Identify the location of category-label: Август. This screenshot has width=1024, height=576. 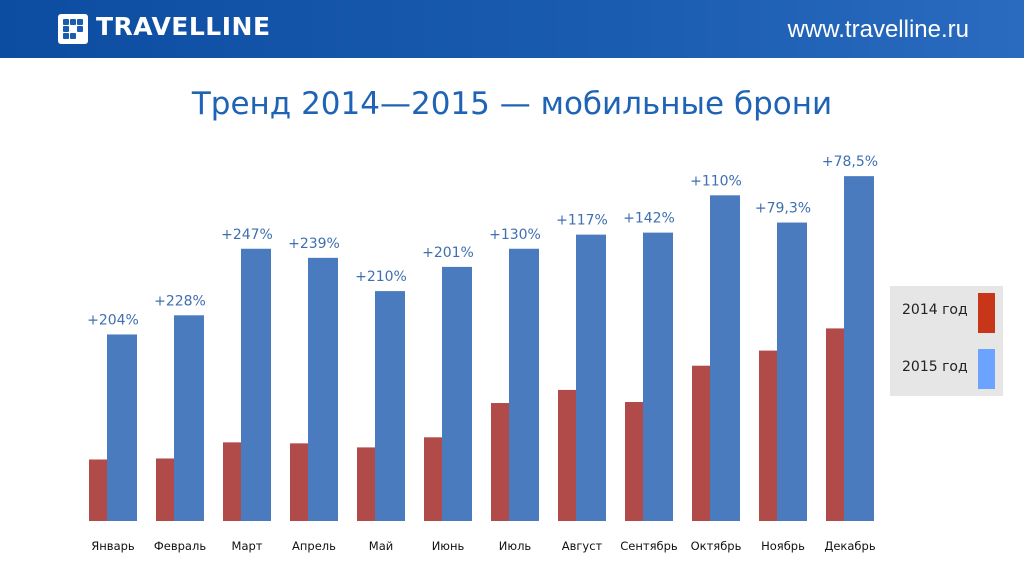
(582, 546).